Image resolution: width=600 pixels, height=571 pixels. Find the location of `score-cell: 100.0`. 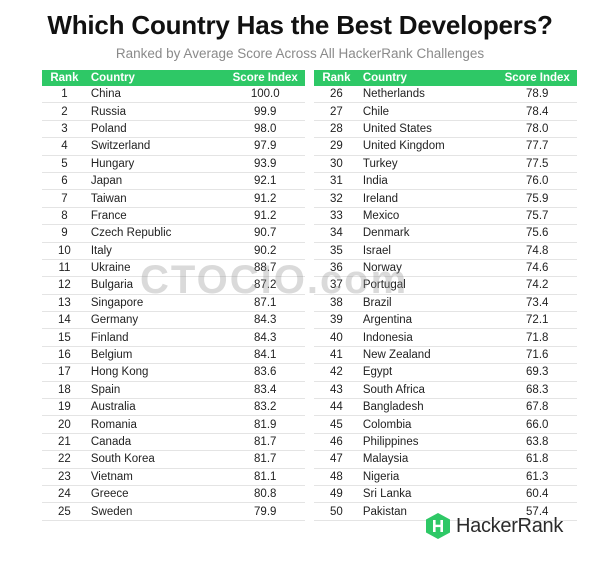

score-cell: 100.0 is located at coordinates (265, 95).